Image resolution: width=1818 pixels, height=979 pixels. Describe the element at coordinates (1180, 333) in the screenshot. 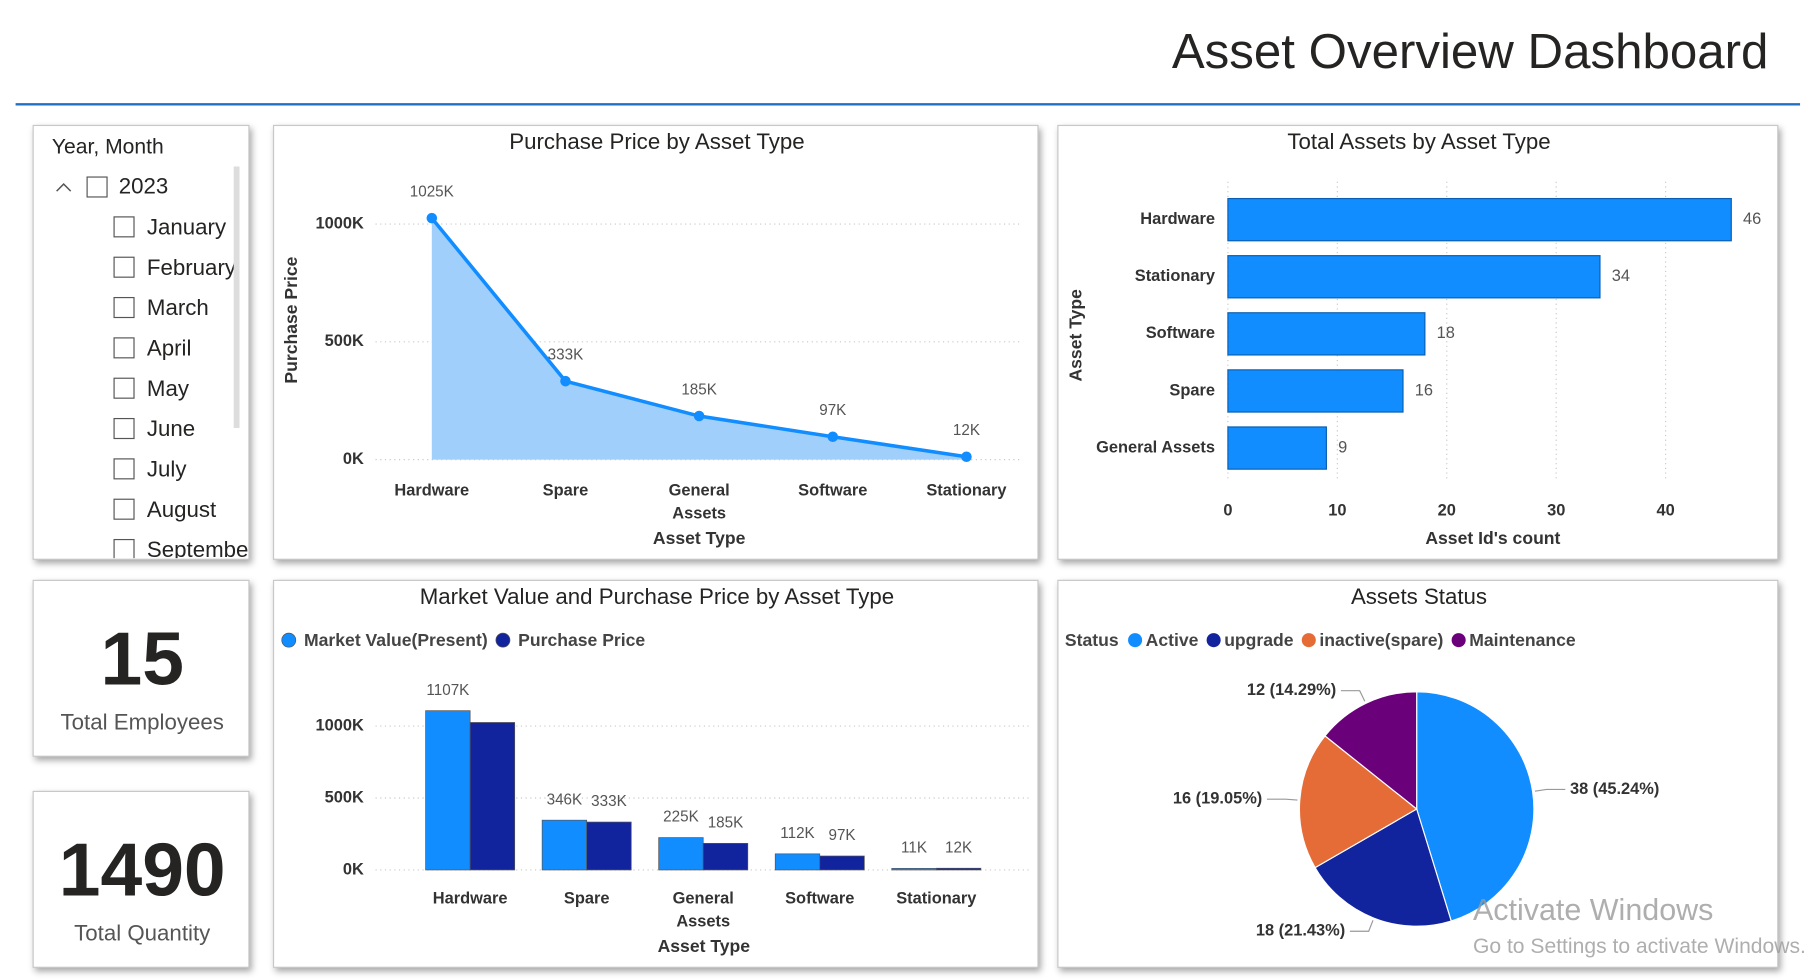

I see `y-tick-label: Software` at that location.